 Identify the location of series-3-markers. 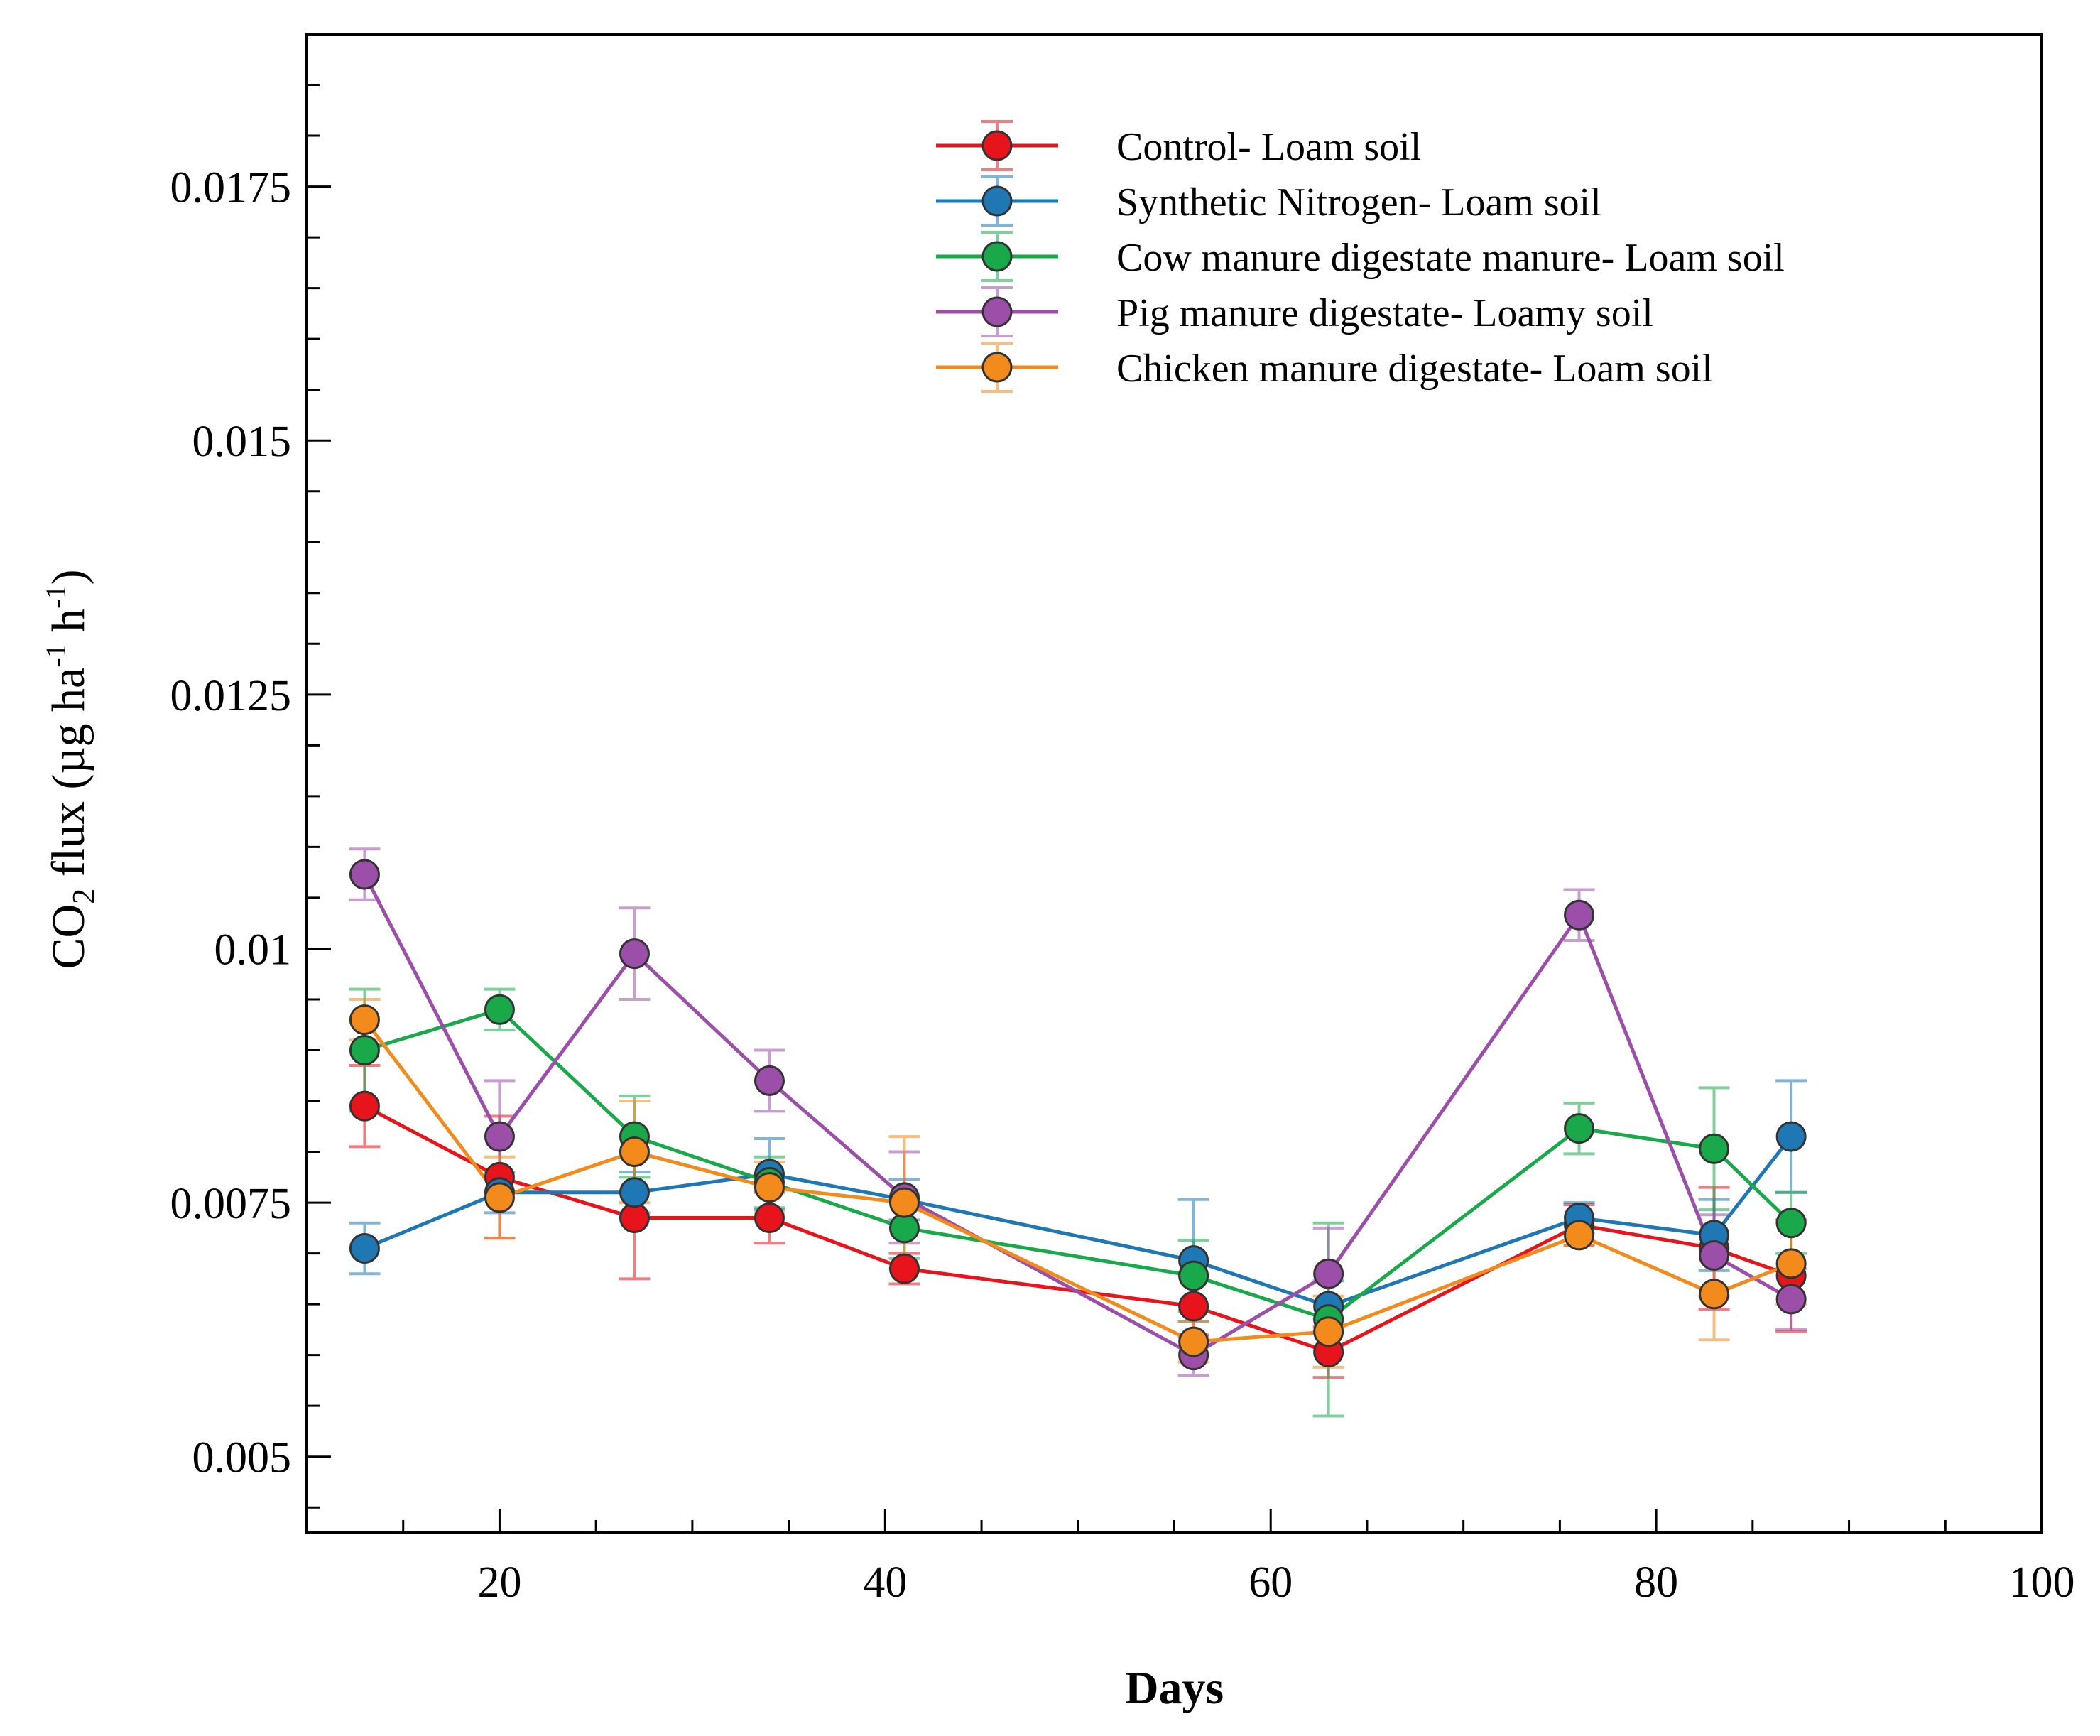
(1078, 1164).